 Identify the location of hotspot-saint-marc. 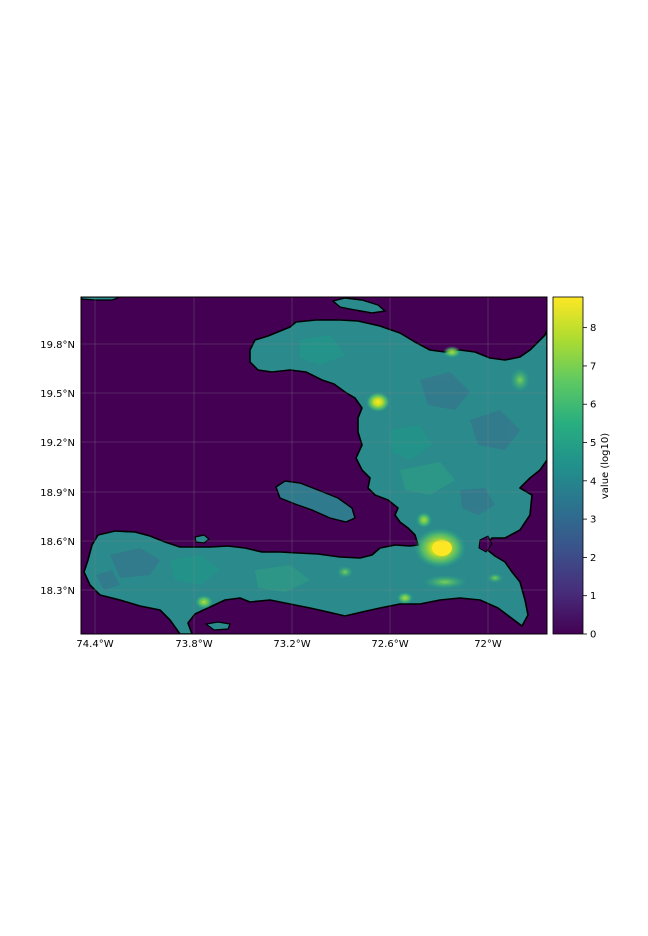
(424, 520).